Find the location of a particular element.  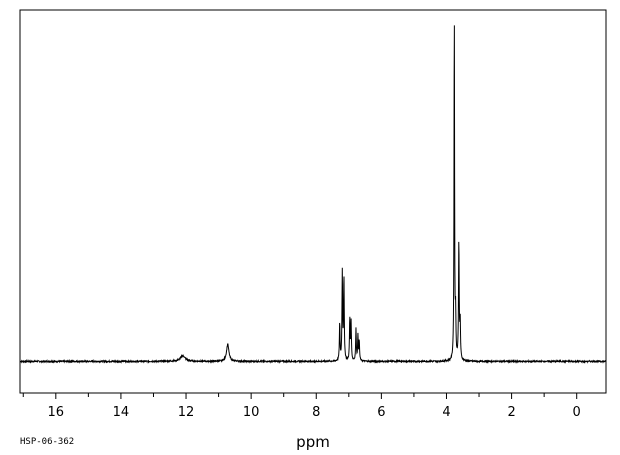

x-axis-ticks is located at coordinates (300, 396).